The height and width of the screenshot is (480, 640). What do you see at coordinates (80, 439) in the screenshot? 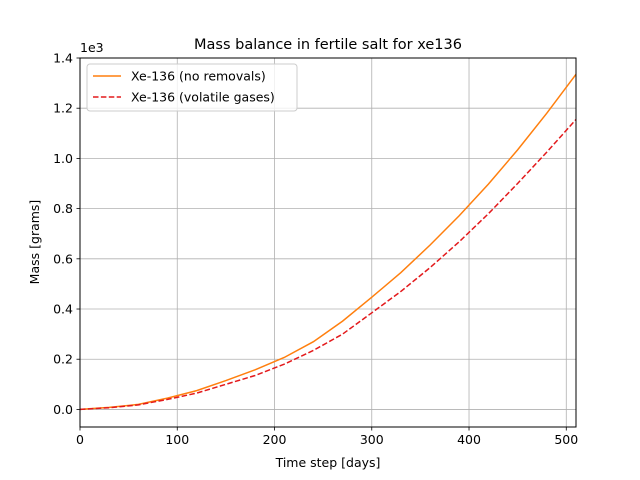
I see `x-tick-label: 0` at bounding box center [80, 439].